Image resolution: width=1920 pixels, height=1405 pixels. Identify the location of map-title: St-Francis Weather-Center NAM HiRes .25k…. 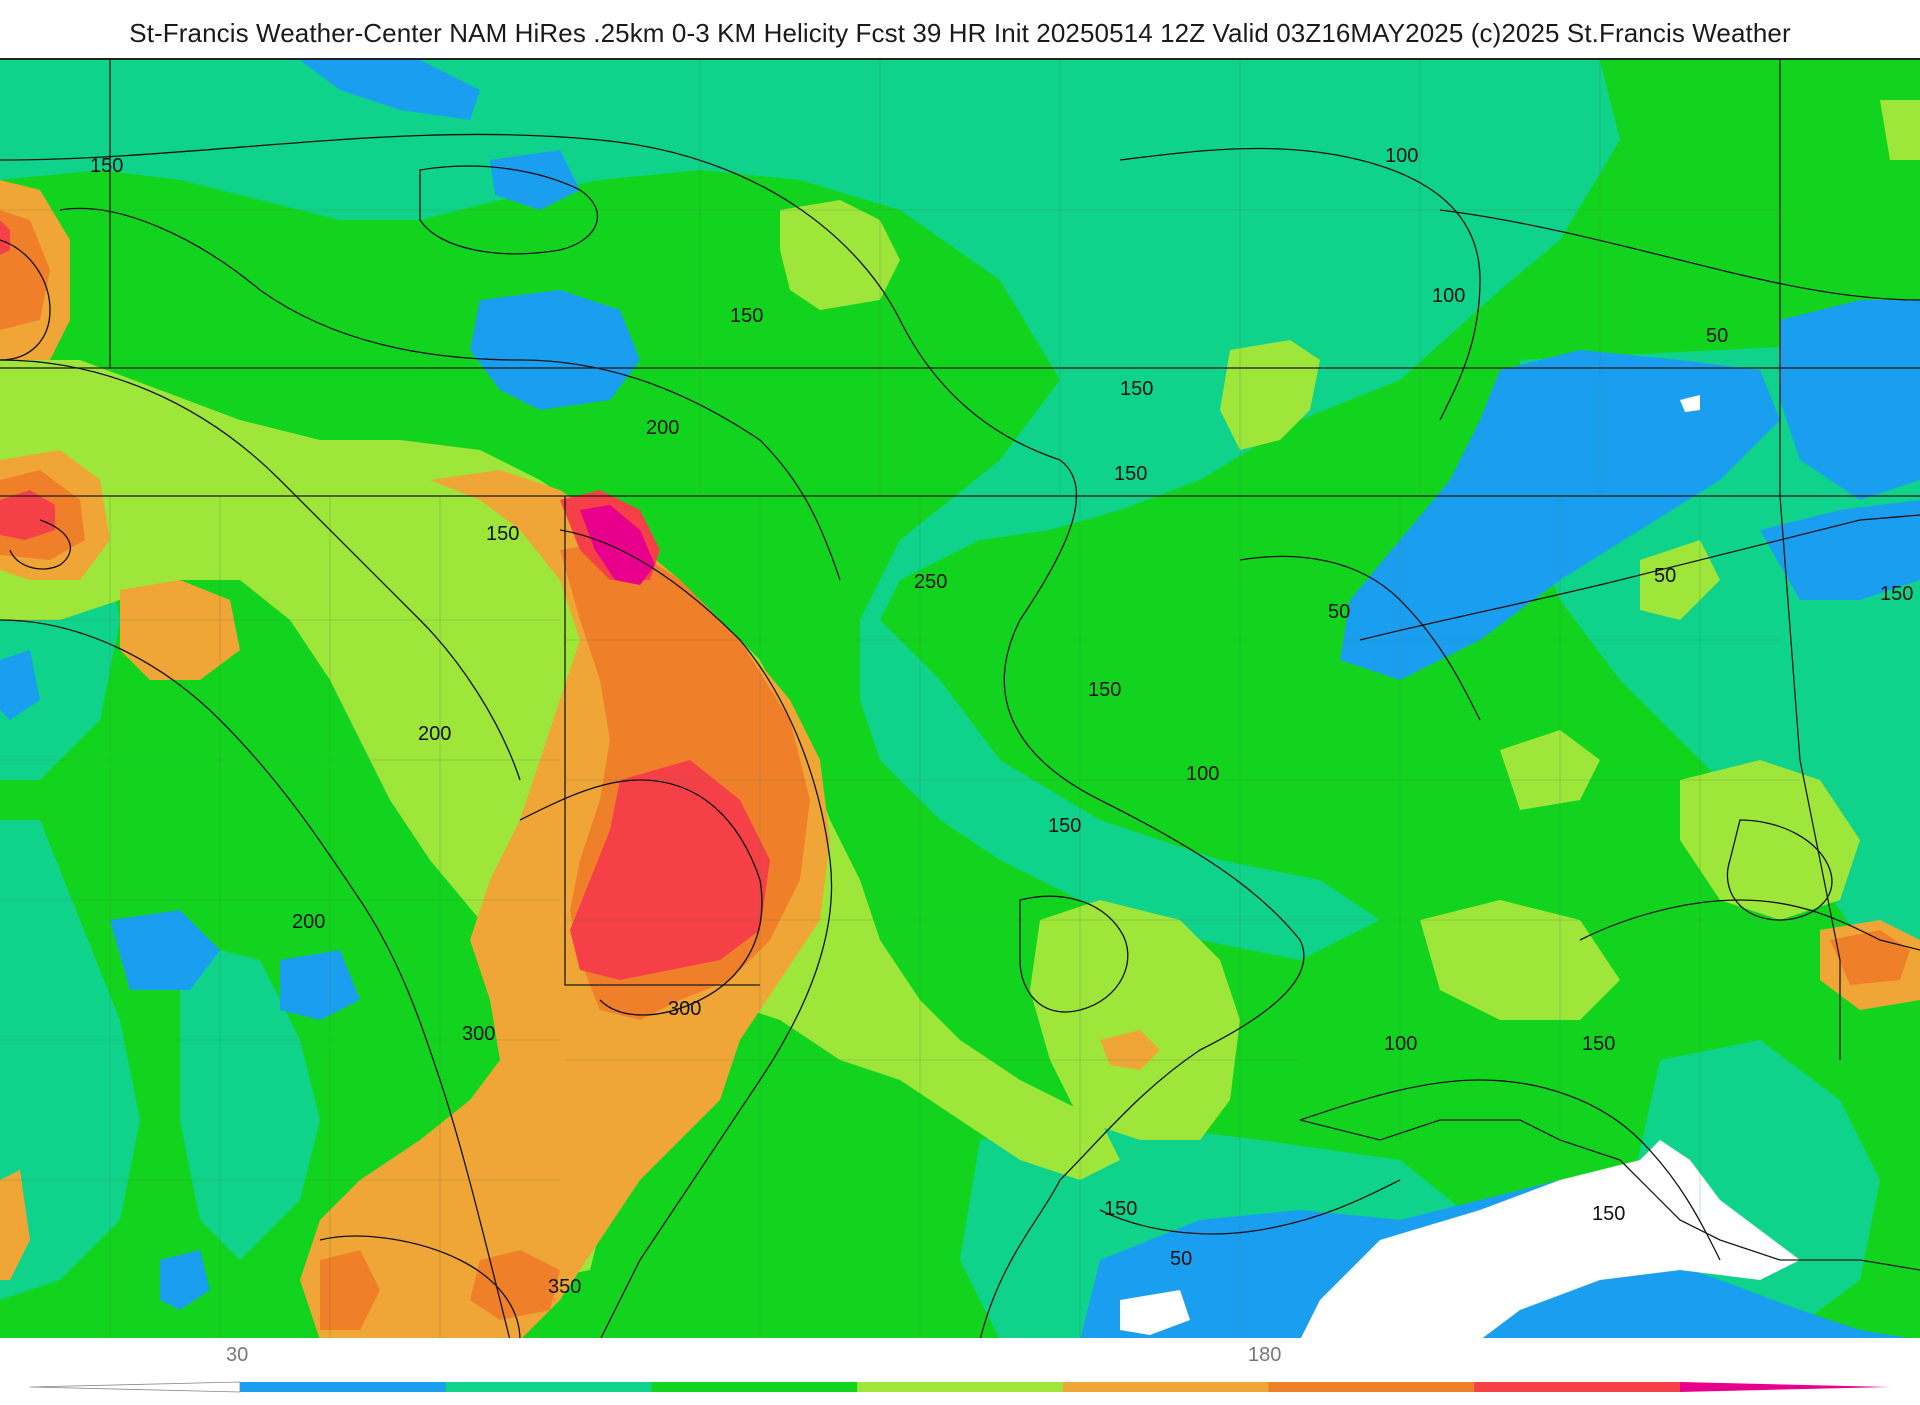
(960, 33).